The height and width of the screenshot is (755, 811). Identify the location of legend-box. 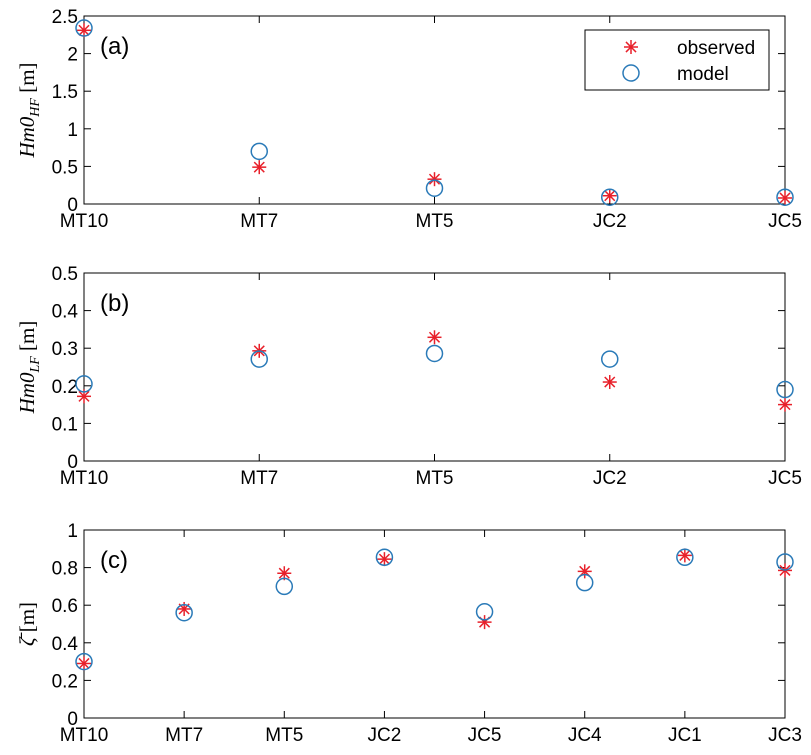
(677, 60).